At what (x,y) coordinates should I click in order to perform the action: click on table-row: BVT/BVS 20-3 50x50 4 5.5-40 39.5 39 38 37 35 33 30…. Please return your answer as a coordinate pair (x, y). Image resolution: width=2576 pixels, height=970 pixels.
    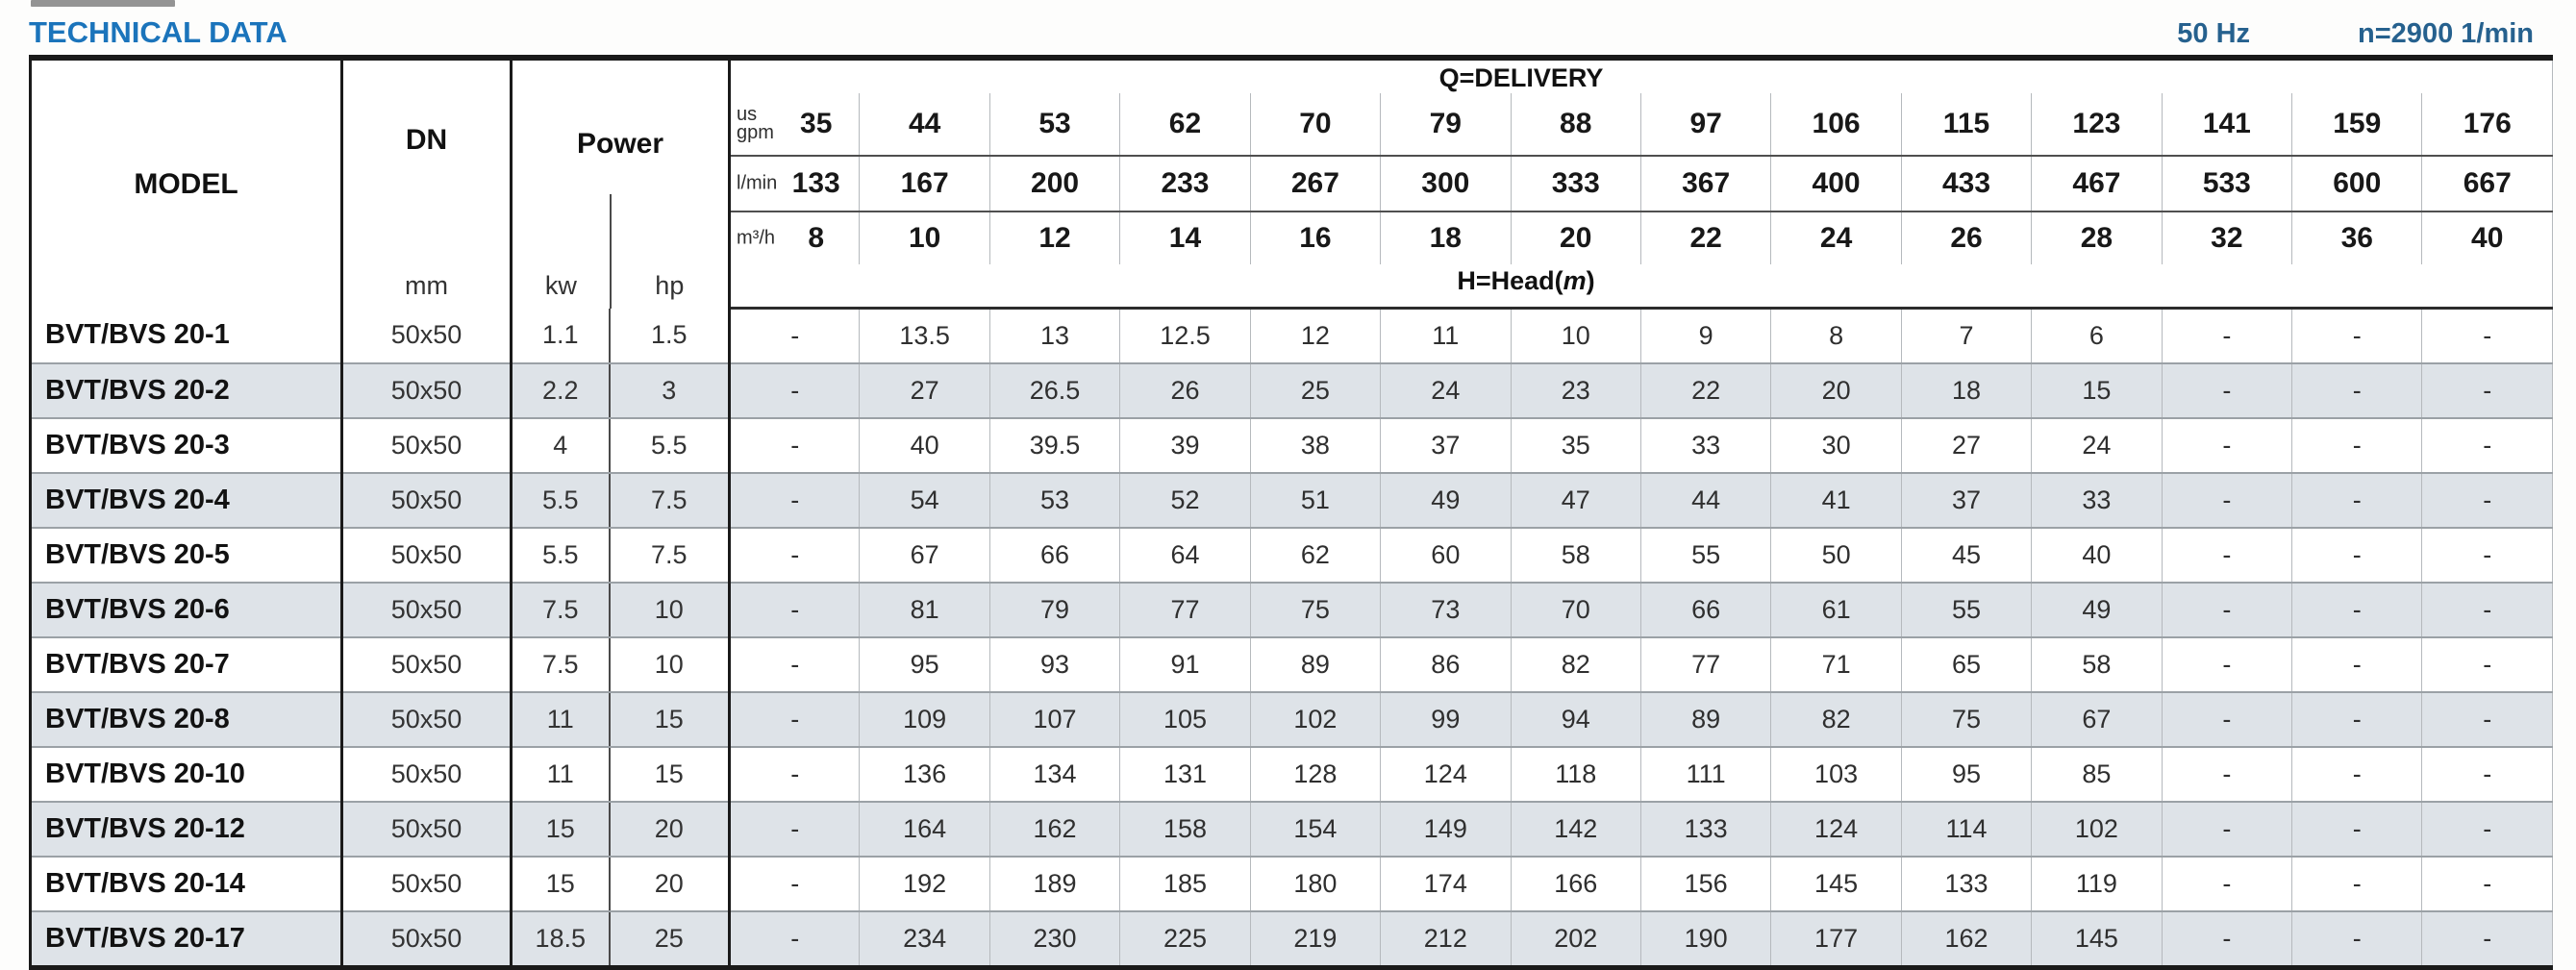
    Looking at the image, I should click on (1291, 446).